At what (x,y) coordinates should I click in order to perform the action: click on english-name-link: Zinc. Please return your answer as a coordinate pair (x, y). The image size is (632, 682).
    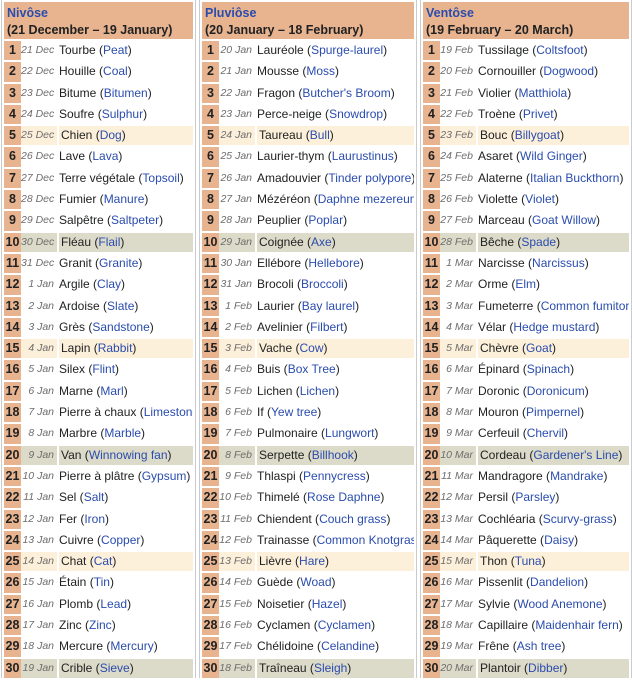
    Looking at the image, I should click on (100, 625).